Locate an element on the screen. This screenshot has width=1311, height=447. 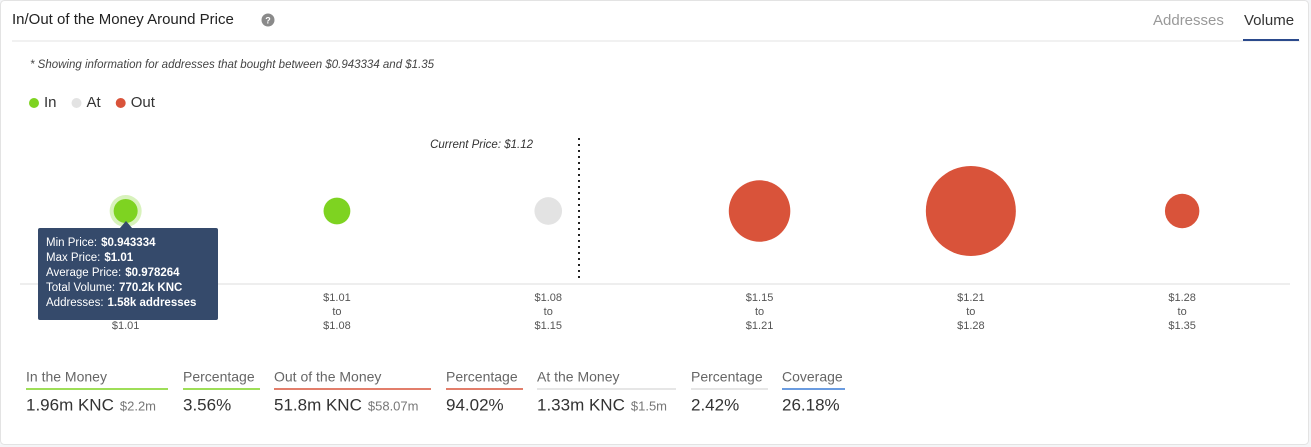
stat-sub: $1.5m is located at coordinates (649, 405).